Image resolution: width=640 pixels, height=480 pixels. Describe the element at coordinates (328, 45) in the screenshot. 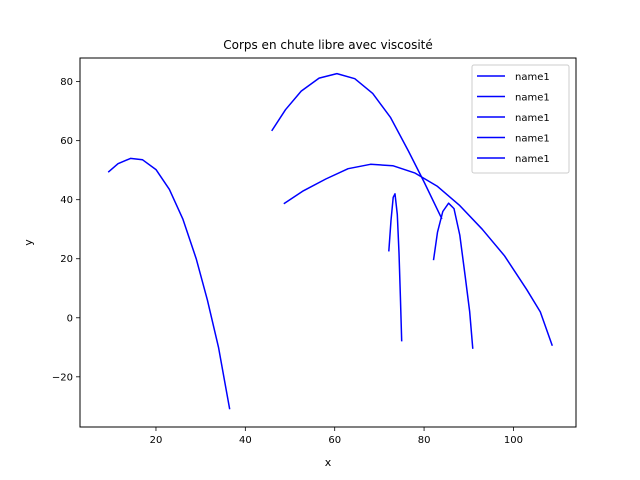

I see `chart-title: Corps en chute libre avec viscosité` at that location.